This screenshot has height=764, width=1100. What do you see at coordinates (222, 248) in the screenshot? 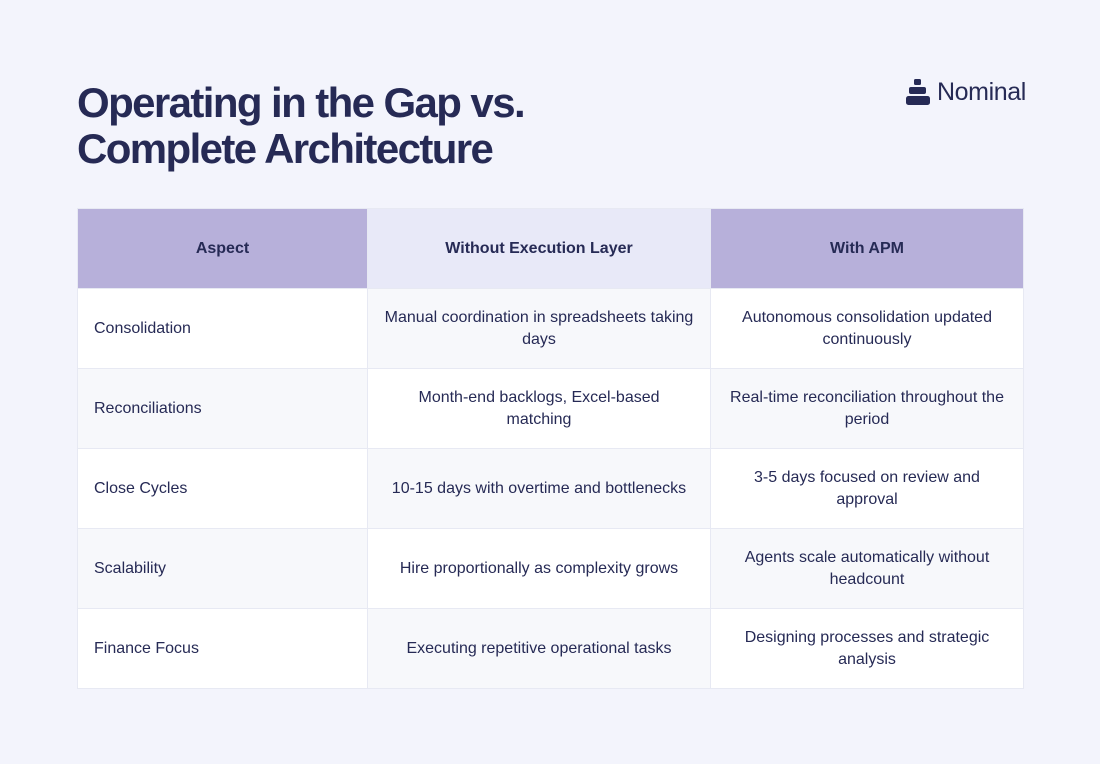
I see `column-header-aspect: Aspect` at bounding box center [222, 248].